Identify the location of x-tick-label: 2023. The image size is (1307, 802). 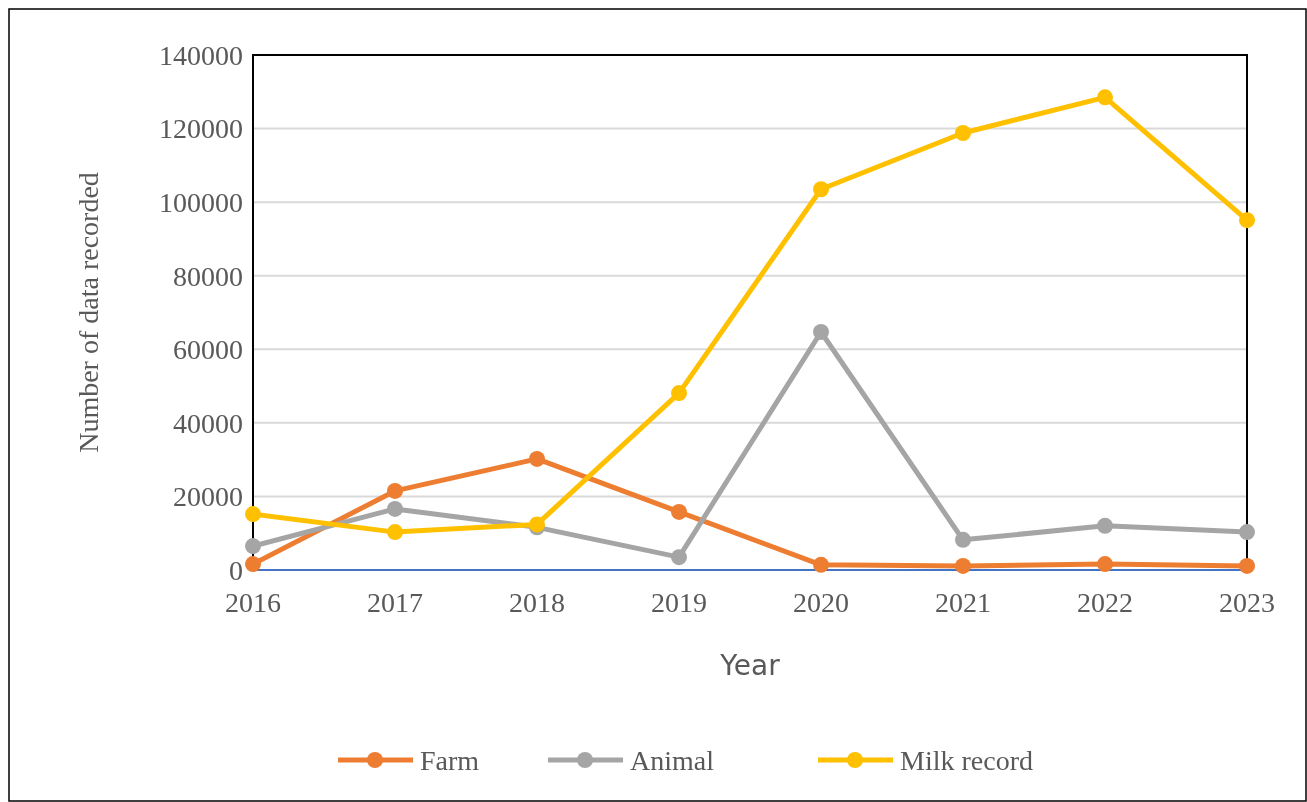
(1247, 602).